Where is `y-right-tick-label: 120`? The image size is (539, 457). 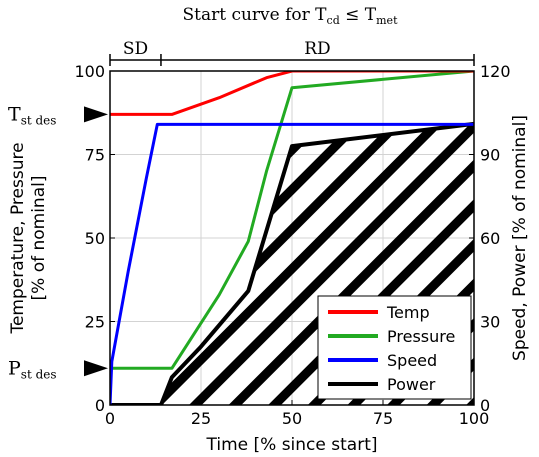
y-right-tick-label: 120 is located at coordinates (495, 71).